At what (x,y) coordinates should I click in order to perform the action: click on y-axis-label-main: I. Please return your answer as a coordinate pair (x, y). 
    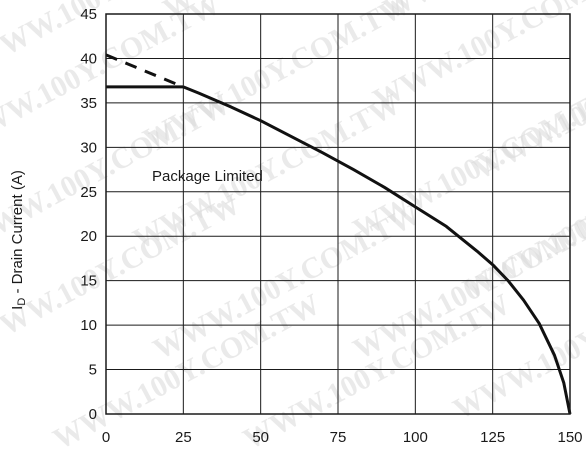
    Looking at the image, I should click on (17, 308).